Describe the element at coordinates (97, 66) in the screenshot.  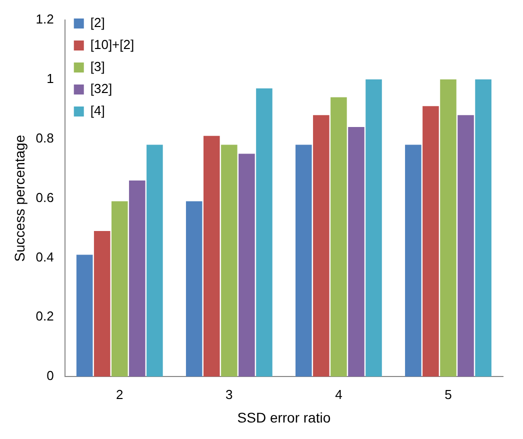
I see `legend-label: [3]` at that location.